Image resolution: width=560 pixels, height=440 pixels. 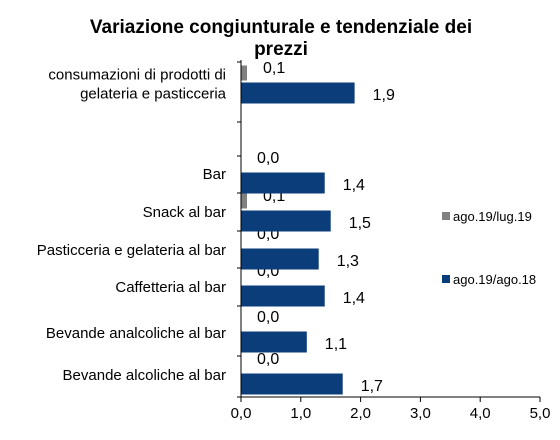 What do you see at coordinates (153, 94) in the screenshot?
I see `category-label-0-line-1: gelateria e pasticceria` at bounding box center [153, 94].